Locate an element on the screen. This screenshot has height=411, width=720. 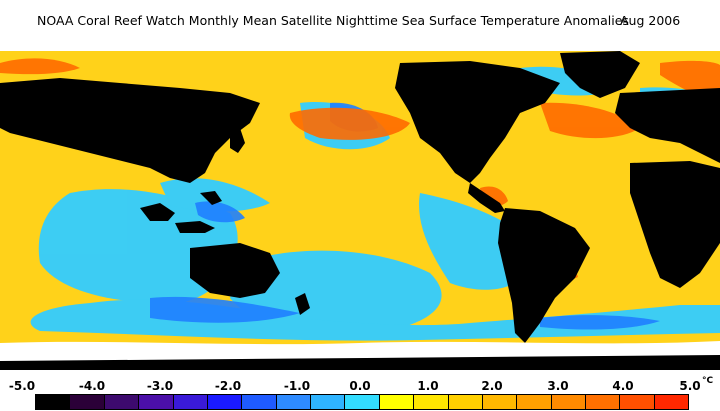
north-america is located at coordinates (477, 122).